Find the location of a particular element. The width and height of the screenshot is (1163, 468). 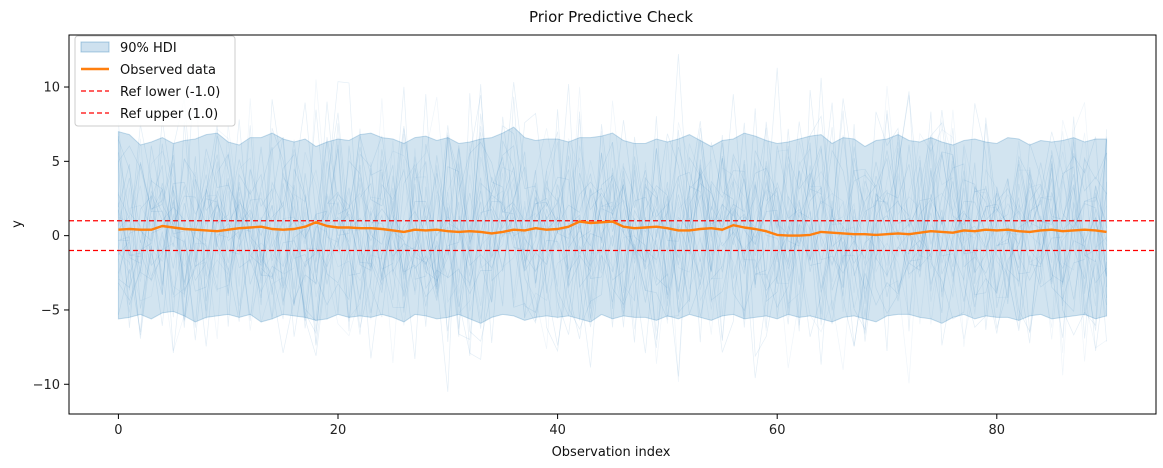

y-tick-label: 0 is located at coordinates (56, 236).